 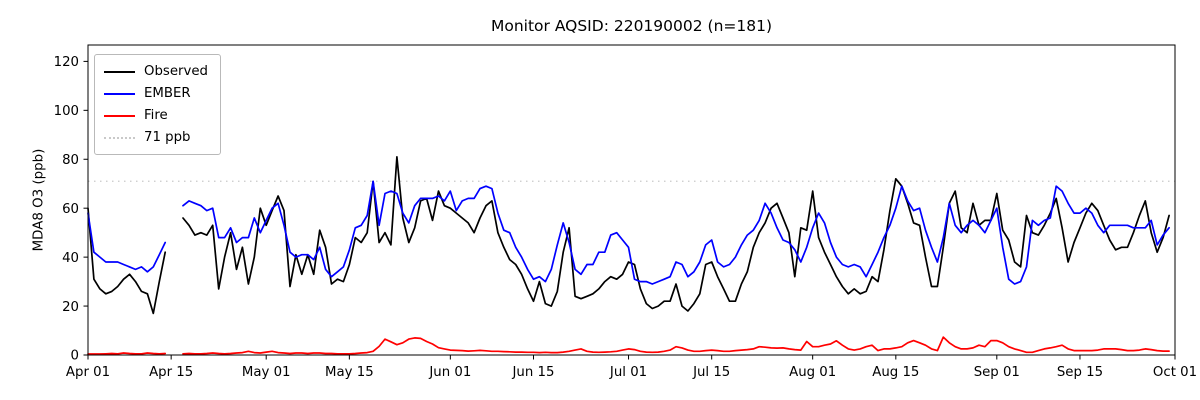 I want to click on legend-item-ember: EMBER, so click(x=156, y=93).